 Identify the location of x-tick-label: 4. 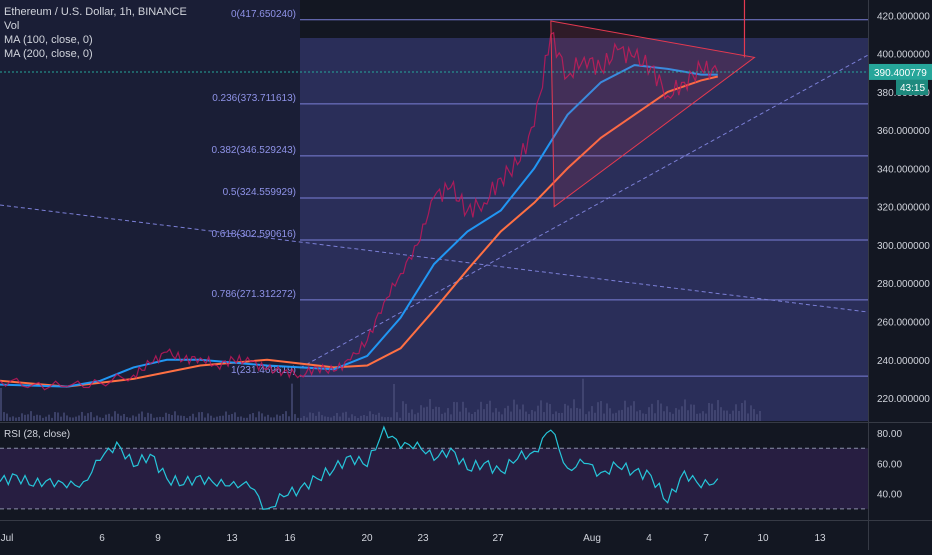
(649, 538).